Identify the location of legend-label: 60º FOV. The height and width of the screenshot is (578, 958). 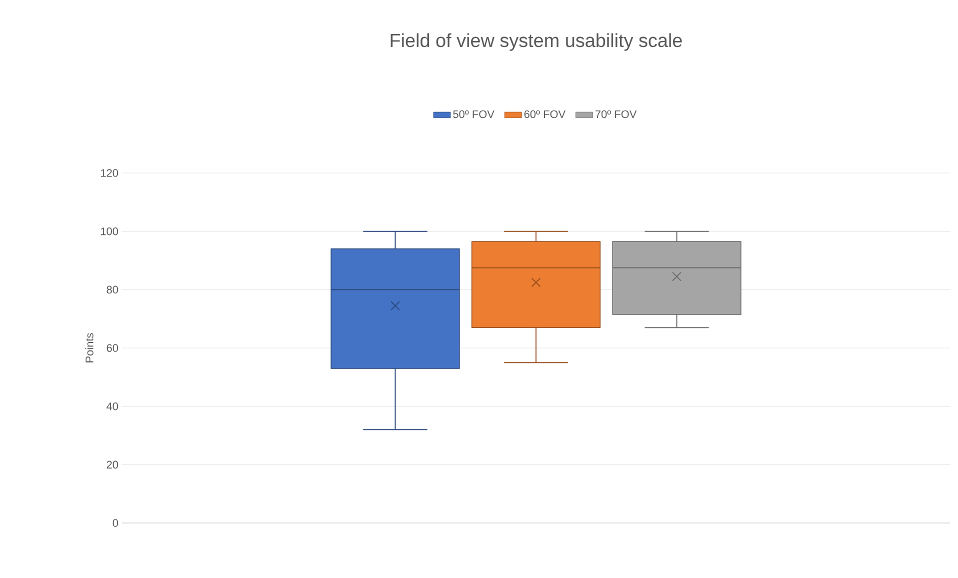
(545, 114).